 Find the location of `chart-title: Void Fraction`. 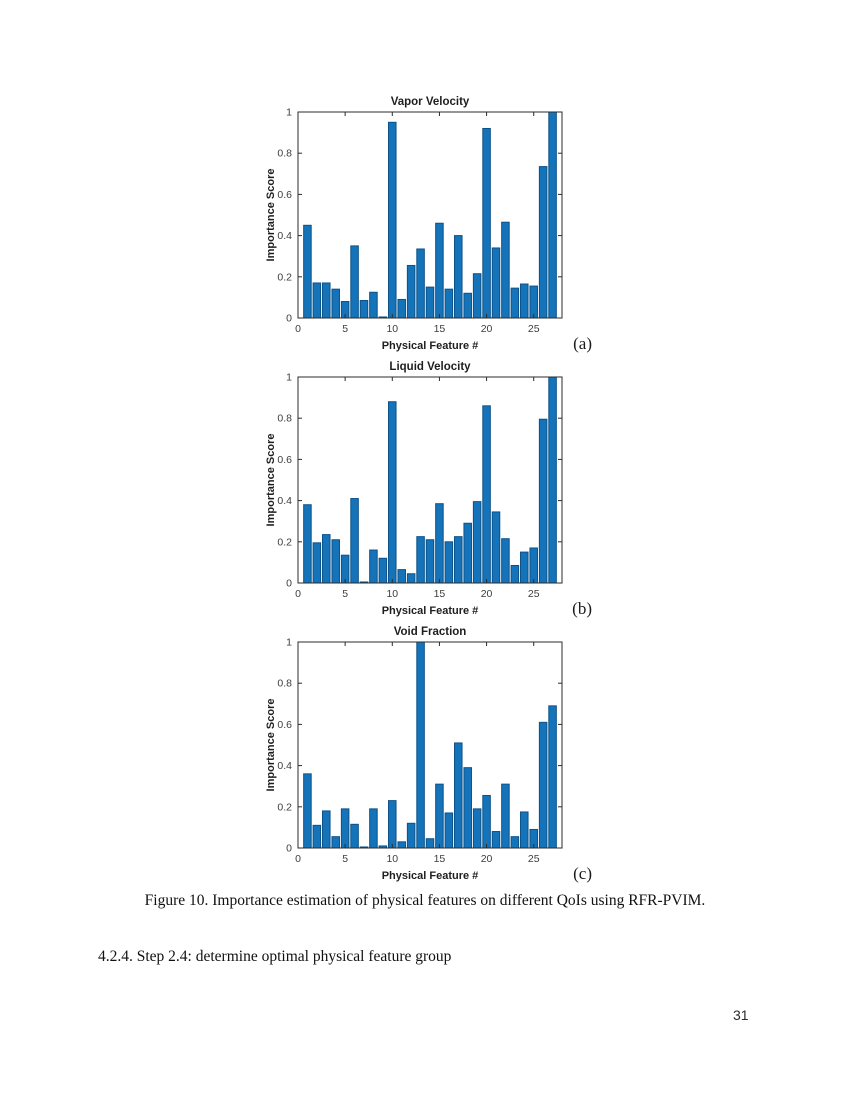

chart-title: Void Fraction is located at coordinates (430, 632).